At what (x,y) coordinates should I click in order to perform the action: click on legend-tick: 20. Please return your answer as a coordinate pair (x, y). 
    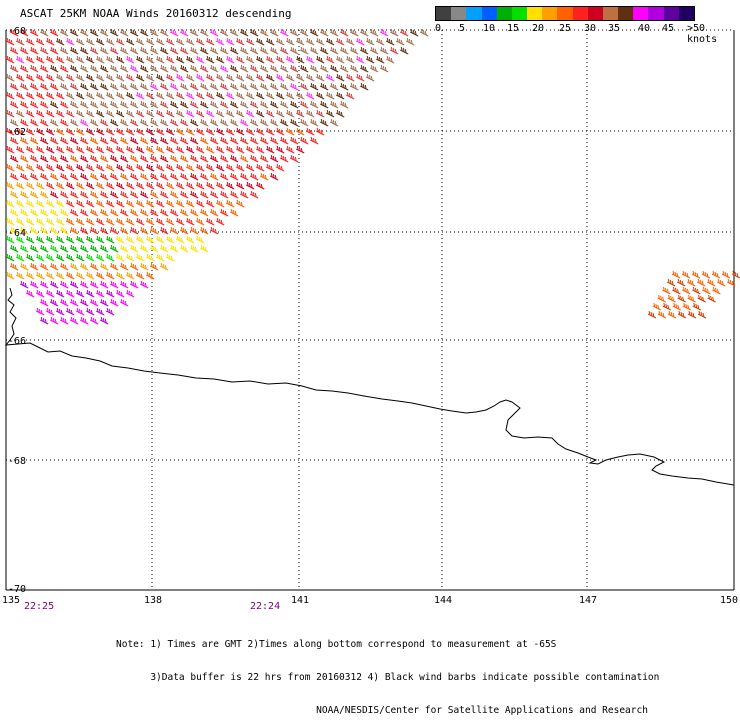
    Looking at the image, I should click on (538, 28).